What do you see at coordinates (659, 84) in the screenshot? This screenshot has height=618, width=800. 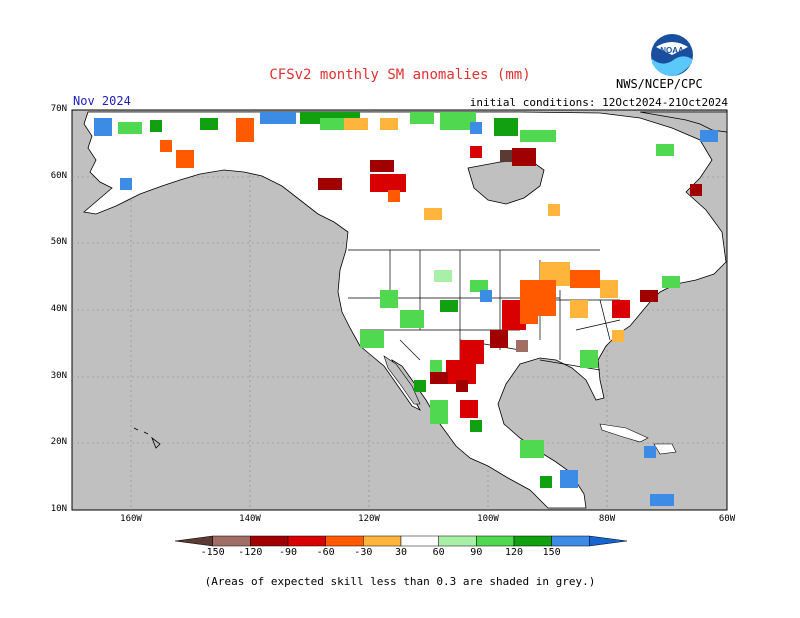 I see `agency-label: NWS/NCEP/CPC` at bounding box center [659, 84].